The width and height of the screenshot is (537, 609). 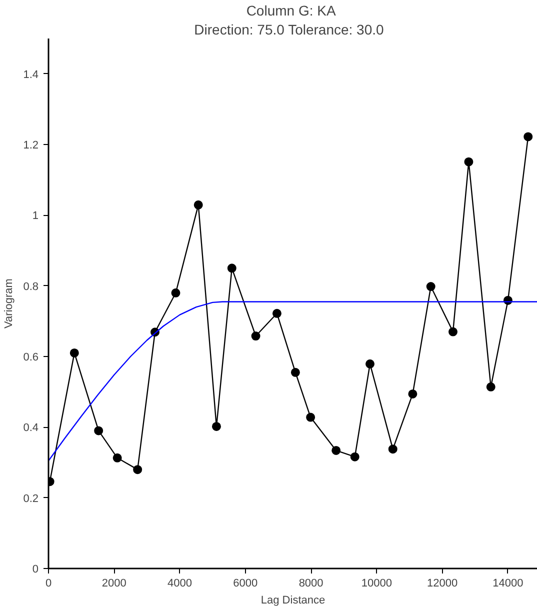 What do you see at coordinates (376, 584) in the screenshot?
I see `x-tick-label: 10000` at bounding box center [376, 584].